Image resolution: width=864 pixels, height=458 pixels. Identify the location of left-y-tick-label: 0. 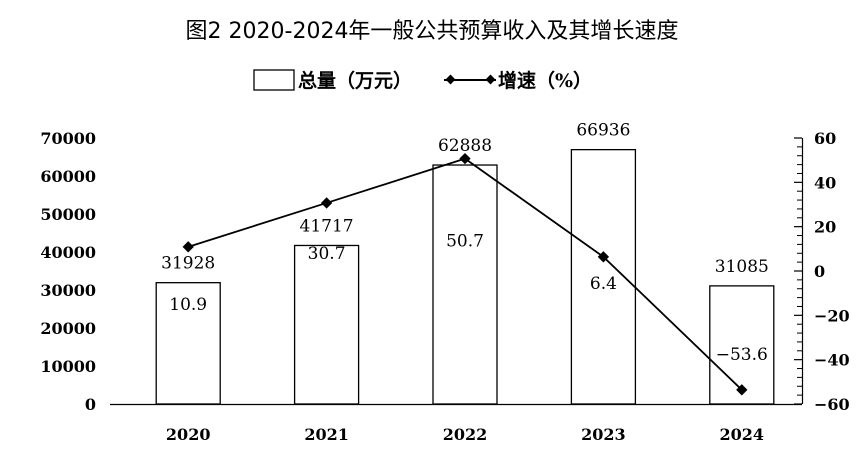
(90, 404).